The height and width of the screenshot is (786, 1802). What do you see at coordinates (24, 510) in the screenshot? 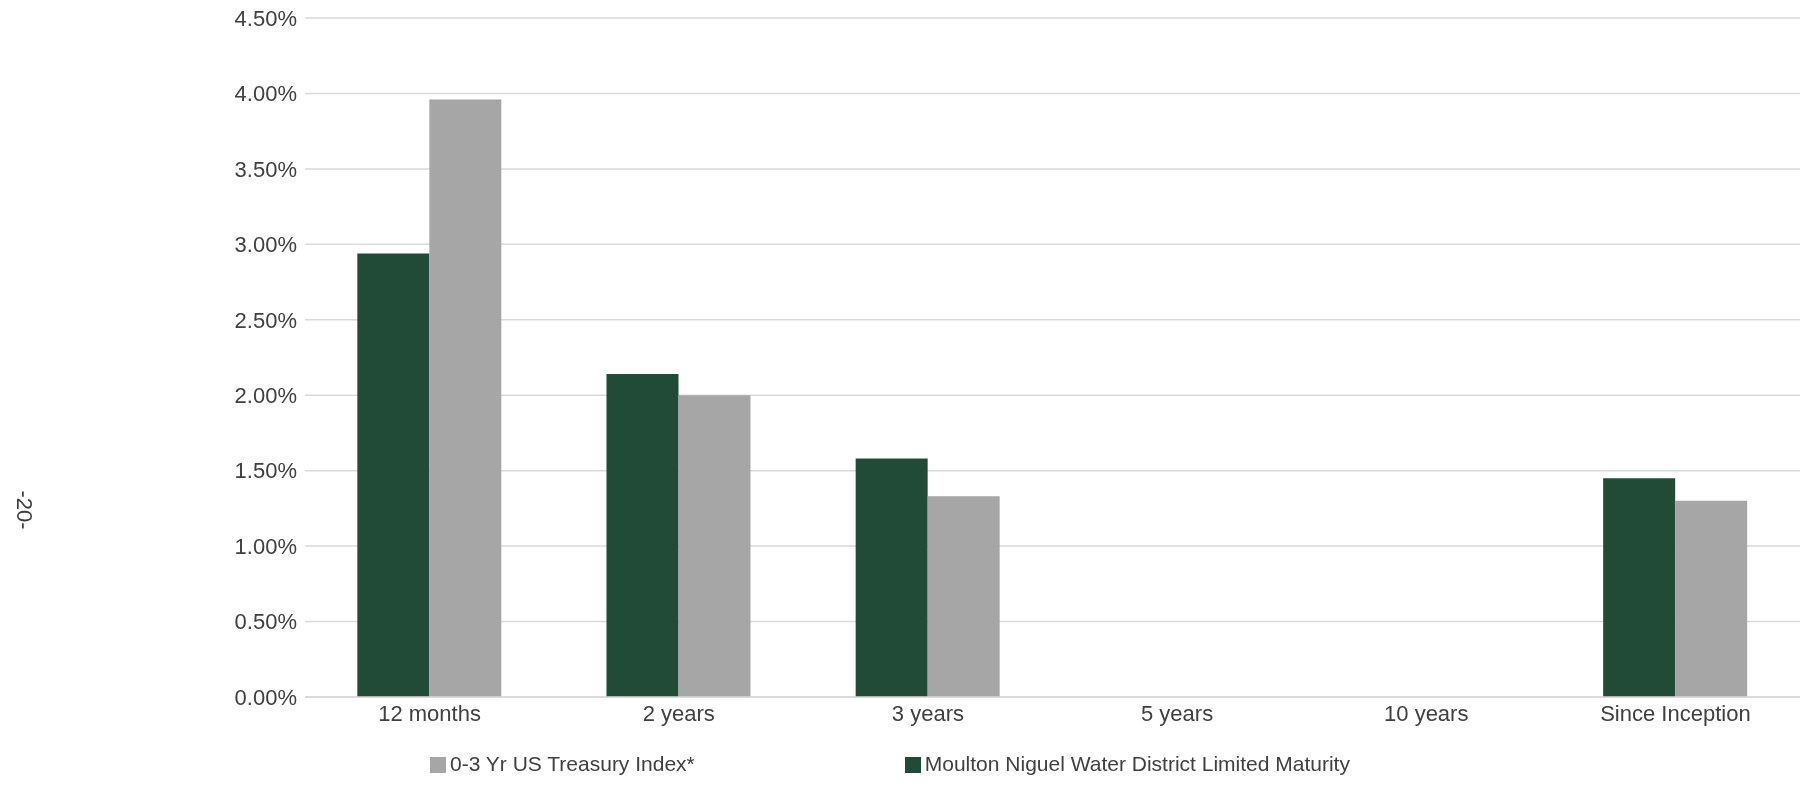
I see `text: -20-` at bounding box center [24, 510].